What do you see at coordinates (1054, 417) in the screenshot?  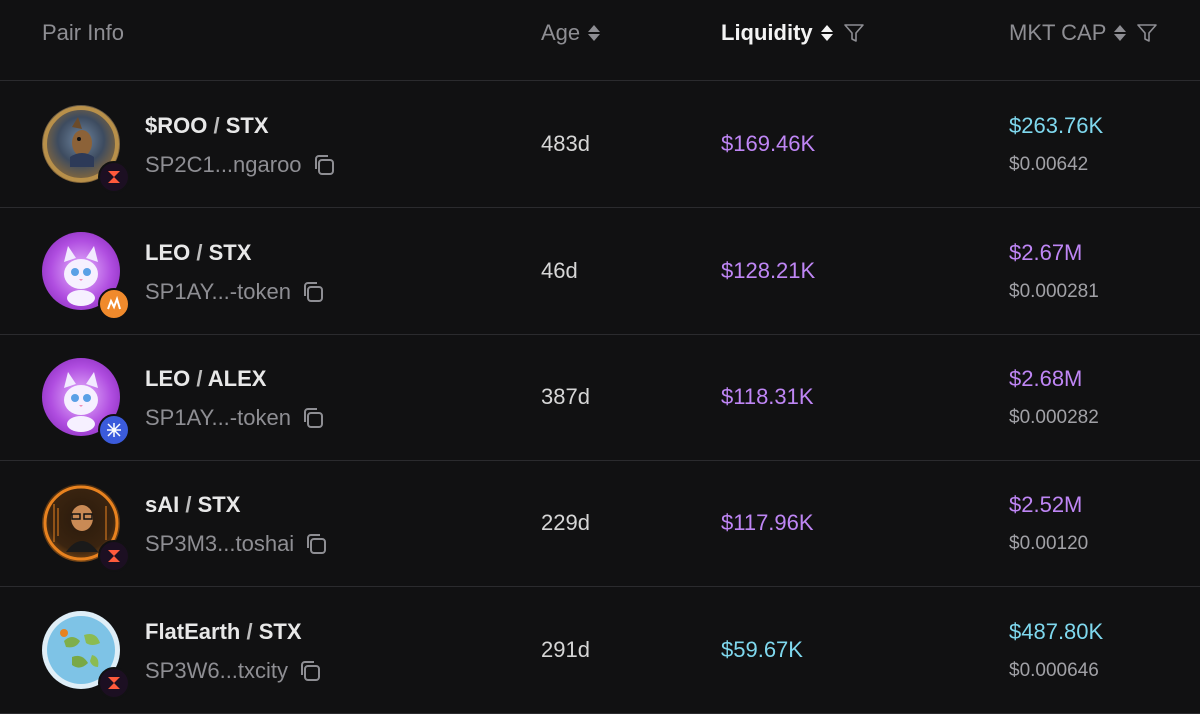 I see `price-value: $0.000282` at bounding box center [1054, 417].